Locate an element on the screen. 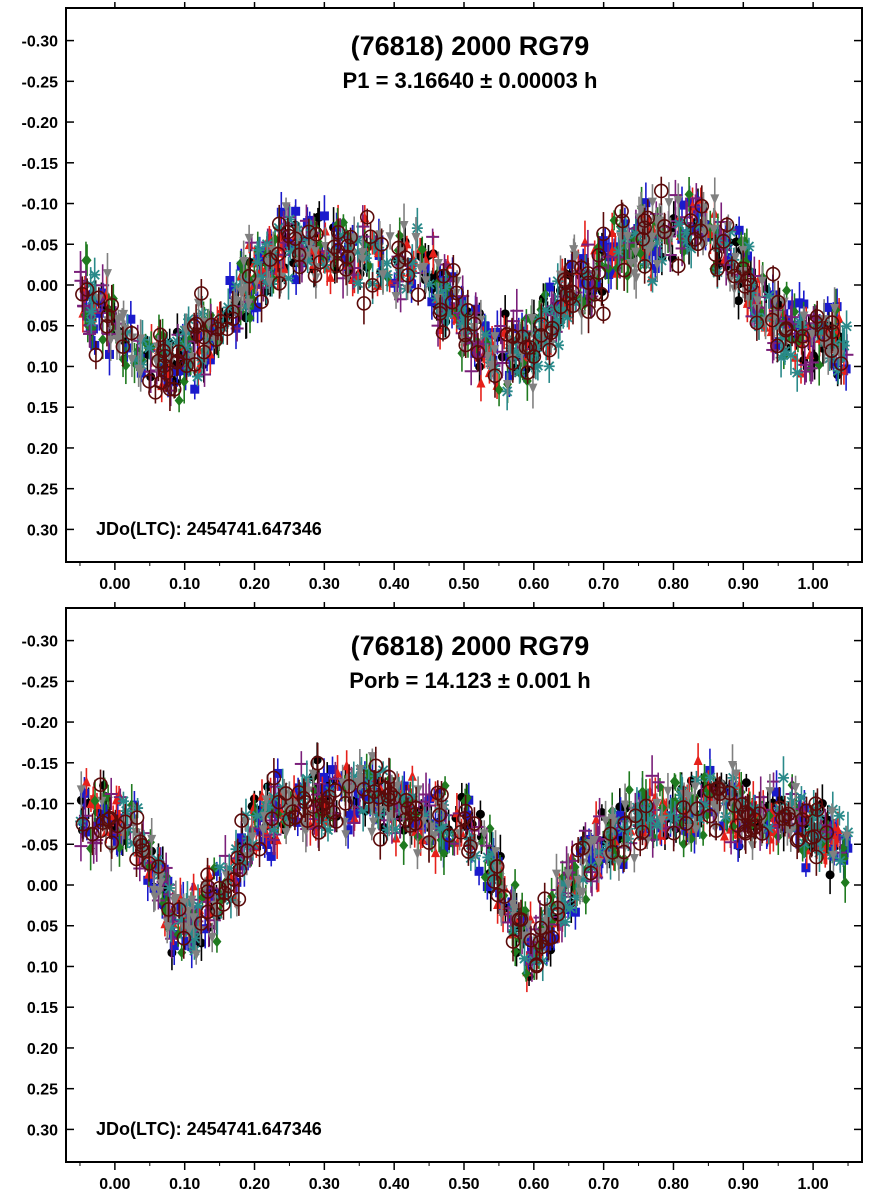  y-tick-label: 0.00 is located at coordinates (42, 886).